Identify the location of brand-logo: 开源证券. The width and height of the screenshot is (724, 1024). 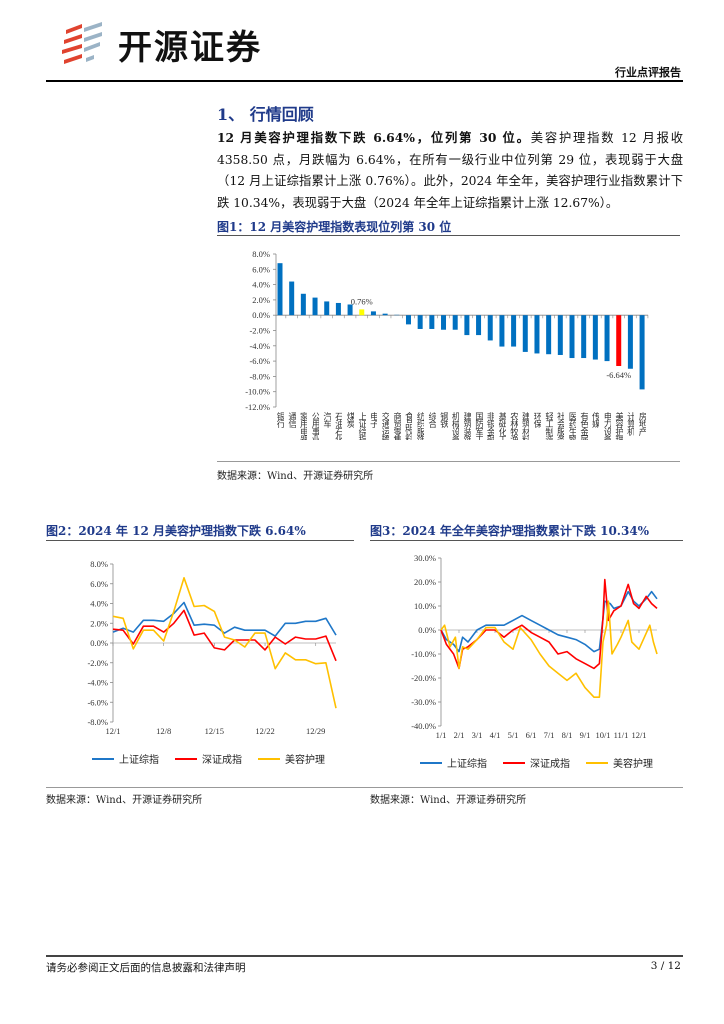
(170, 44).